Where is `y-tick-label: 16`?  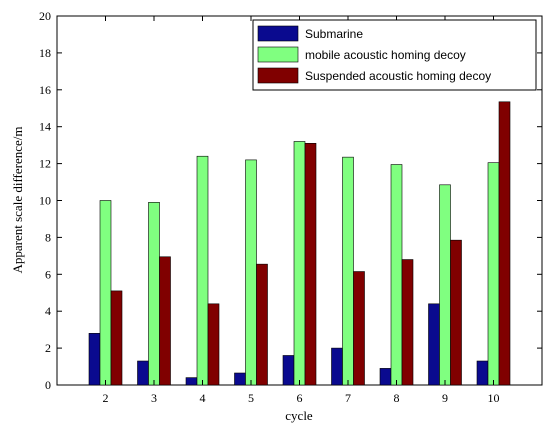
y-tick-label: 16 is located at coordinates (45, 90).